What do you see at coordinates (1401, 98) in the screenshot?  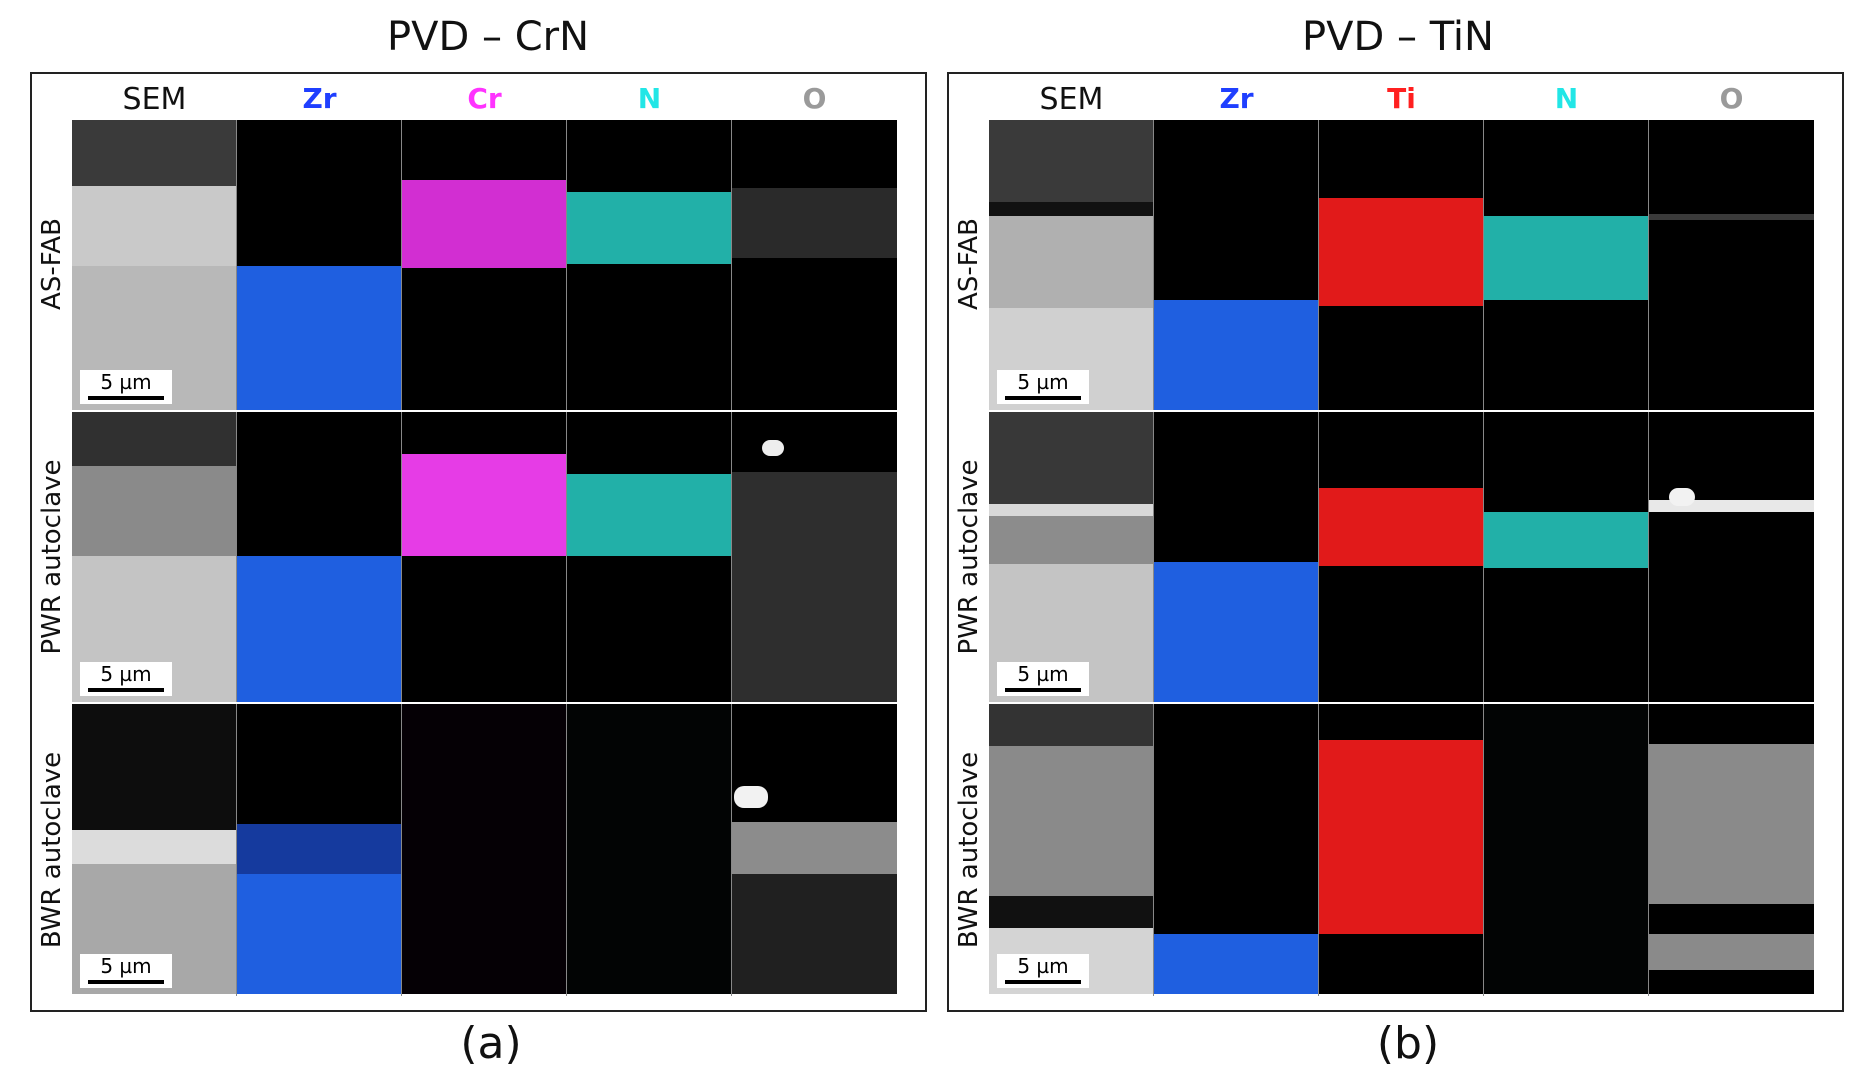 I see `col-header-ti: Ti` at bounding box center [1401, 98].